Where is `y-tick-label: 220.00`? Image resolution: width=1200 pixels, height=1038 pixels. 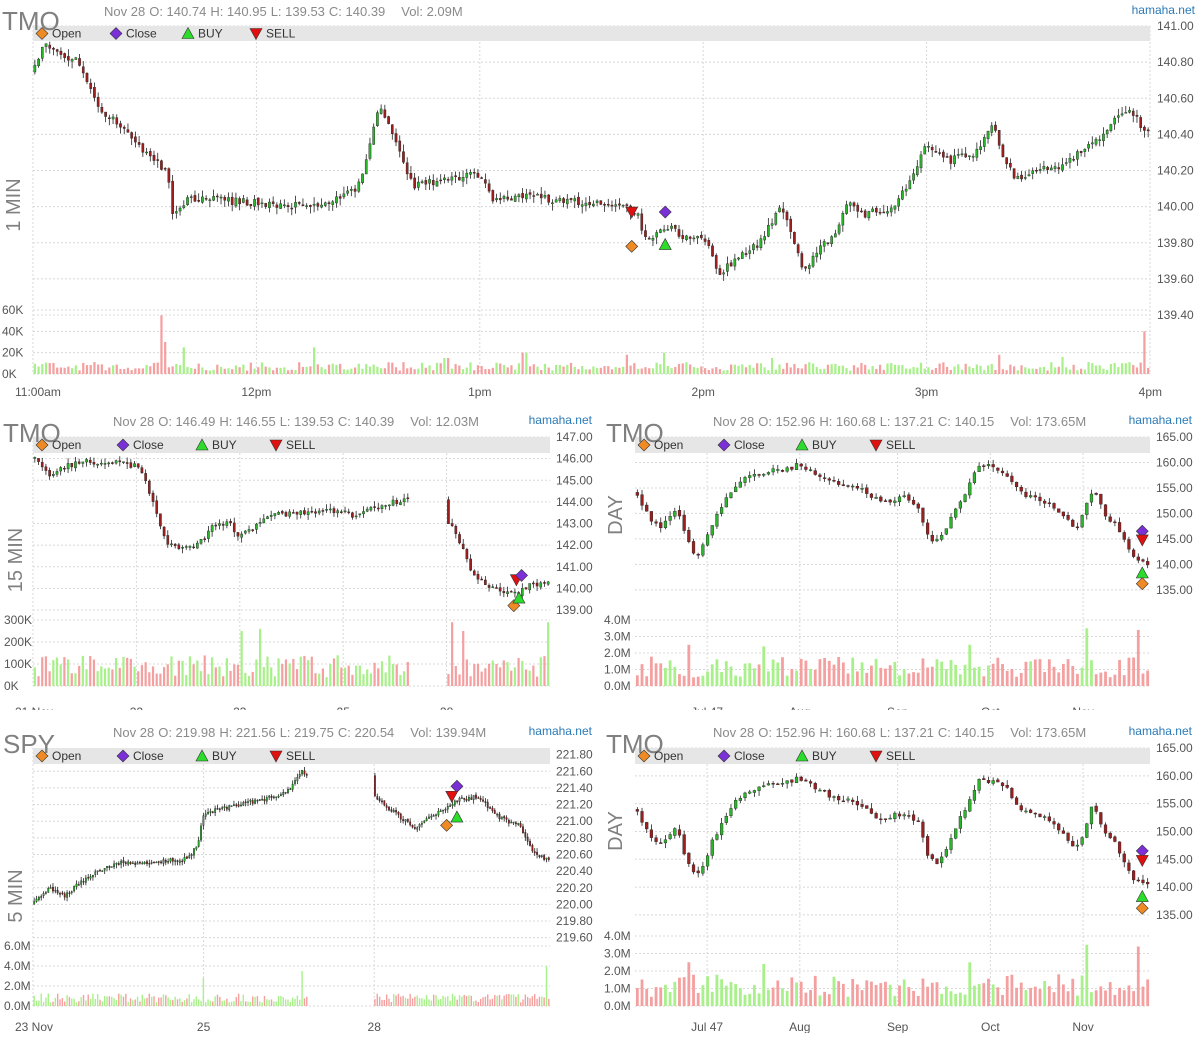
y-tick-label: 220.00 is located at coordinates (574, 904).